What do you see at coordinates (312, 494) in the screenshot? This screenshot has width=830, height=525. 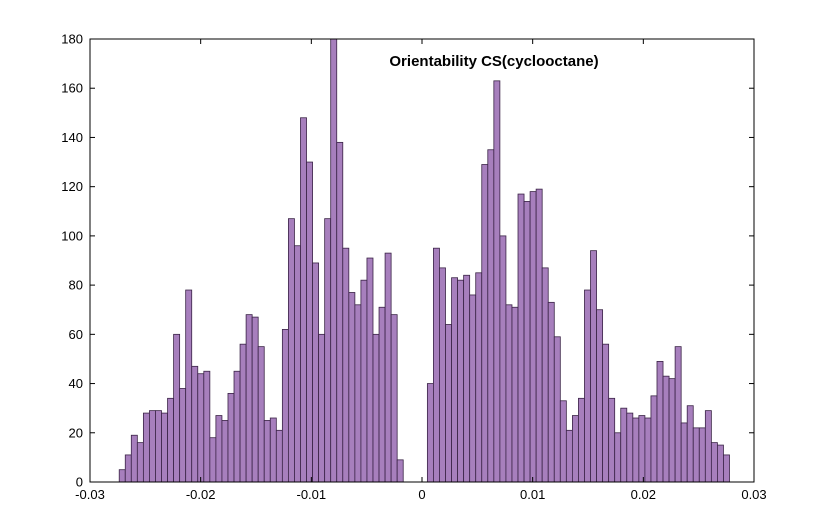 I see `x-tick-label: -0.01` at bounding box center [312, 494].